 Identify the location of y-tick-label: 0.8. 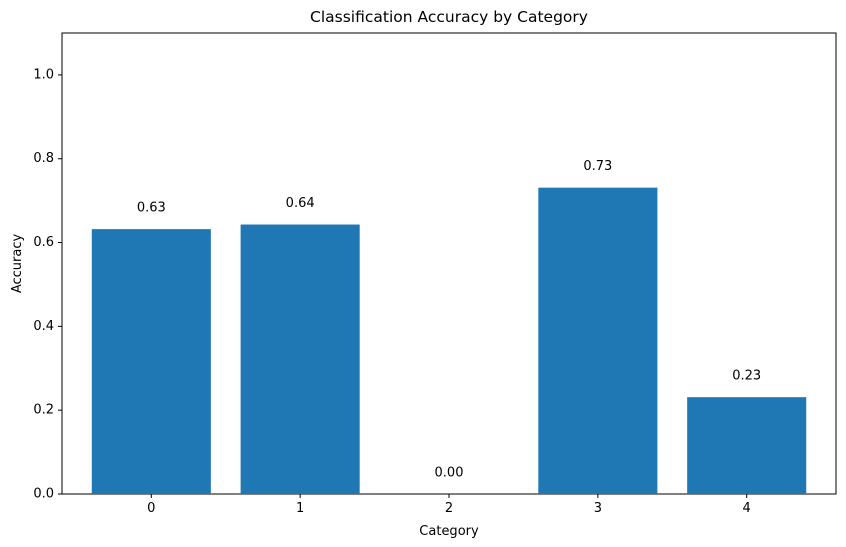
(43, 158).